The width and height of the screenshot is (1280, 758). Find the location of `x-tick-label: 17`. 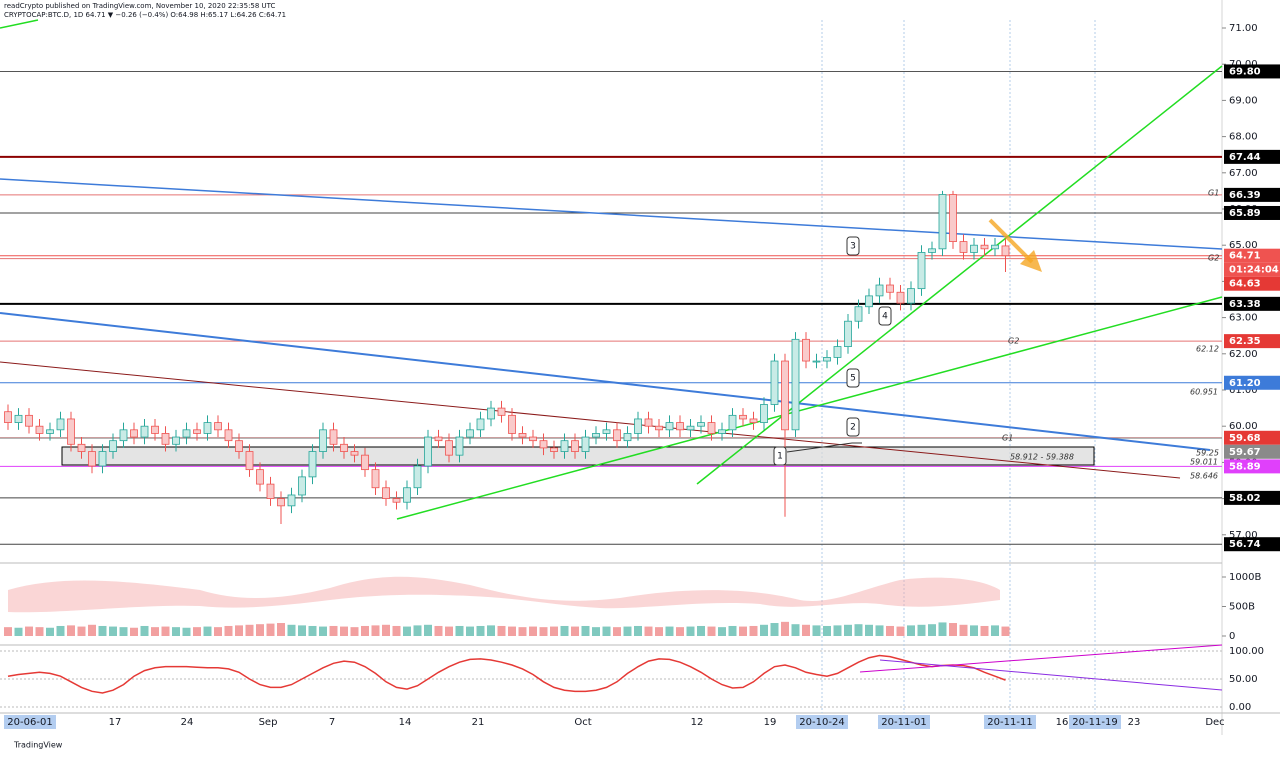

x-tick-label: 17 is located at coordinates (115, 722).